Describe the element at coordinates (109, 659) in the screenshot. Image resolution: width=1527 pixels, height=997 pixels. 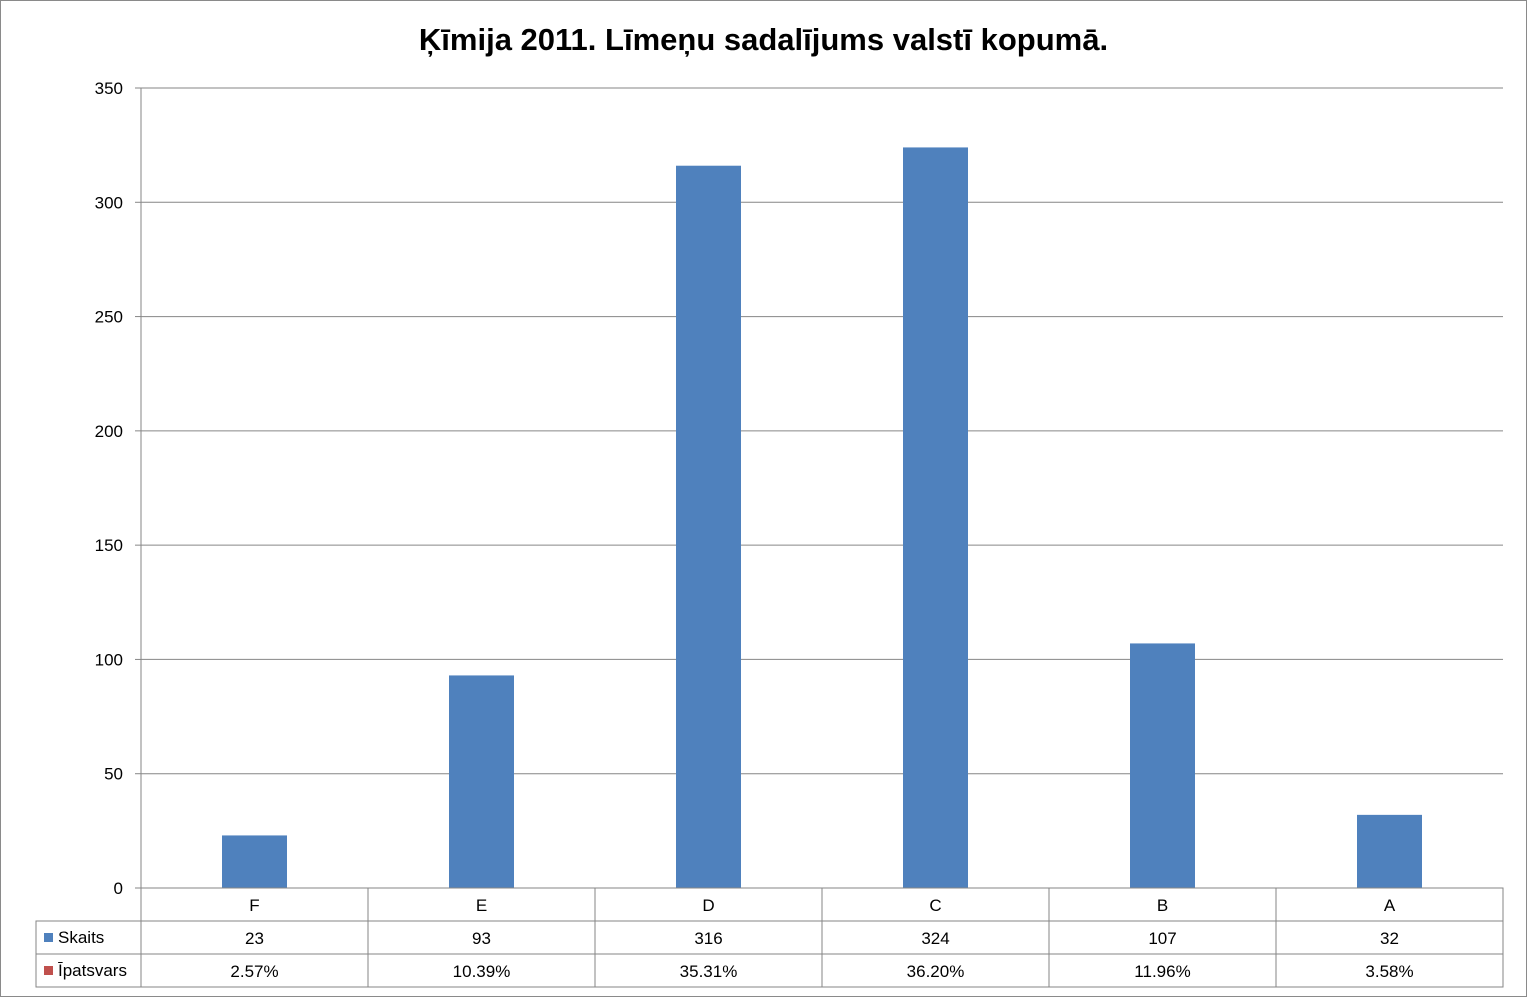
I see `y-tick-label: 100` at that location.